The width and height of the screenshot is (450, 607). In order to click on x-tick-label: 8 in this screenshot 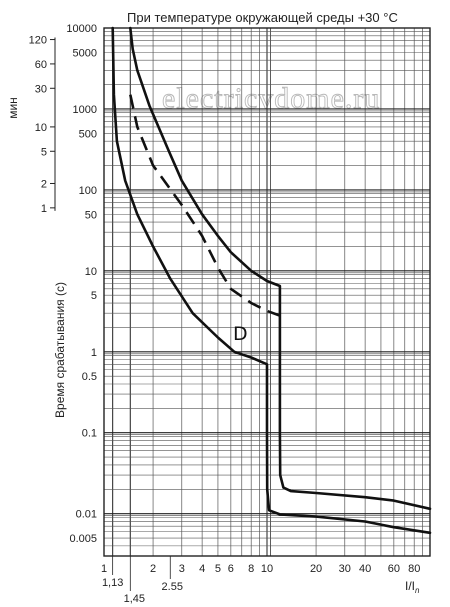, I will do `click(251, 569)`.